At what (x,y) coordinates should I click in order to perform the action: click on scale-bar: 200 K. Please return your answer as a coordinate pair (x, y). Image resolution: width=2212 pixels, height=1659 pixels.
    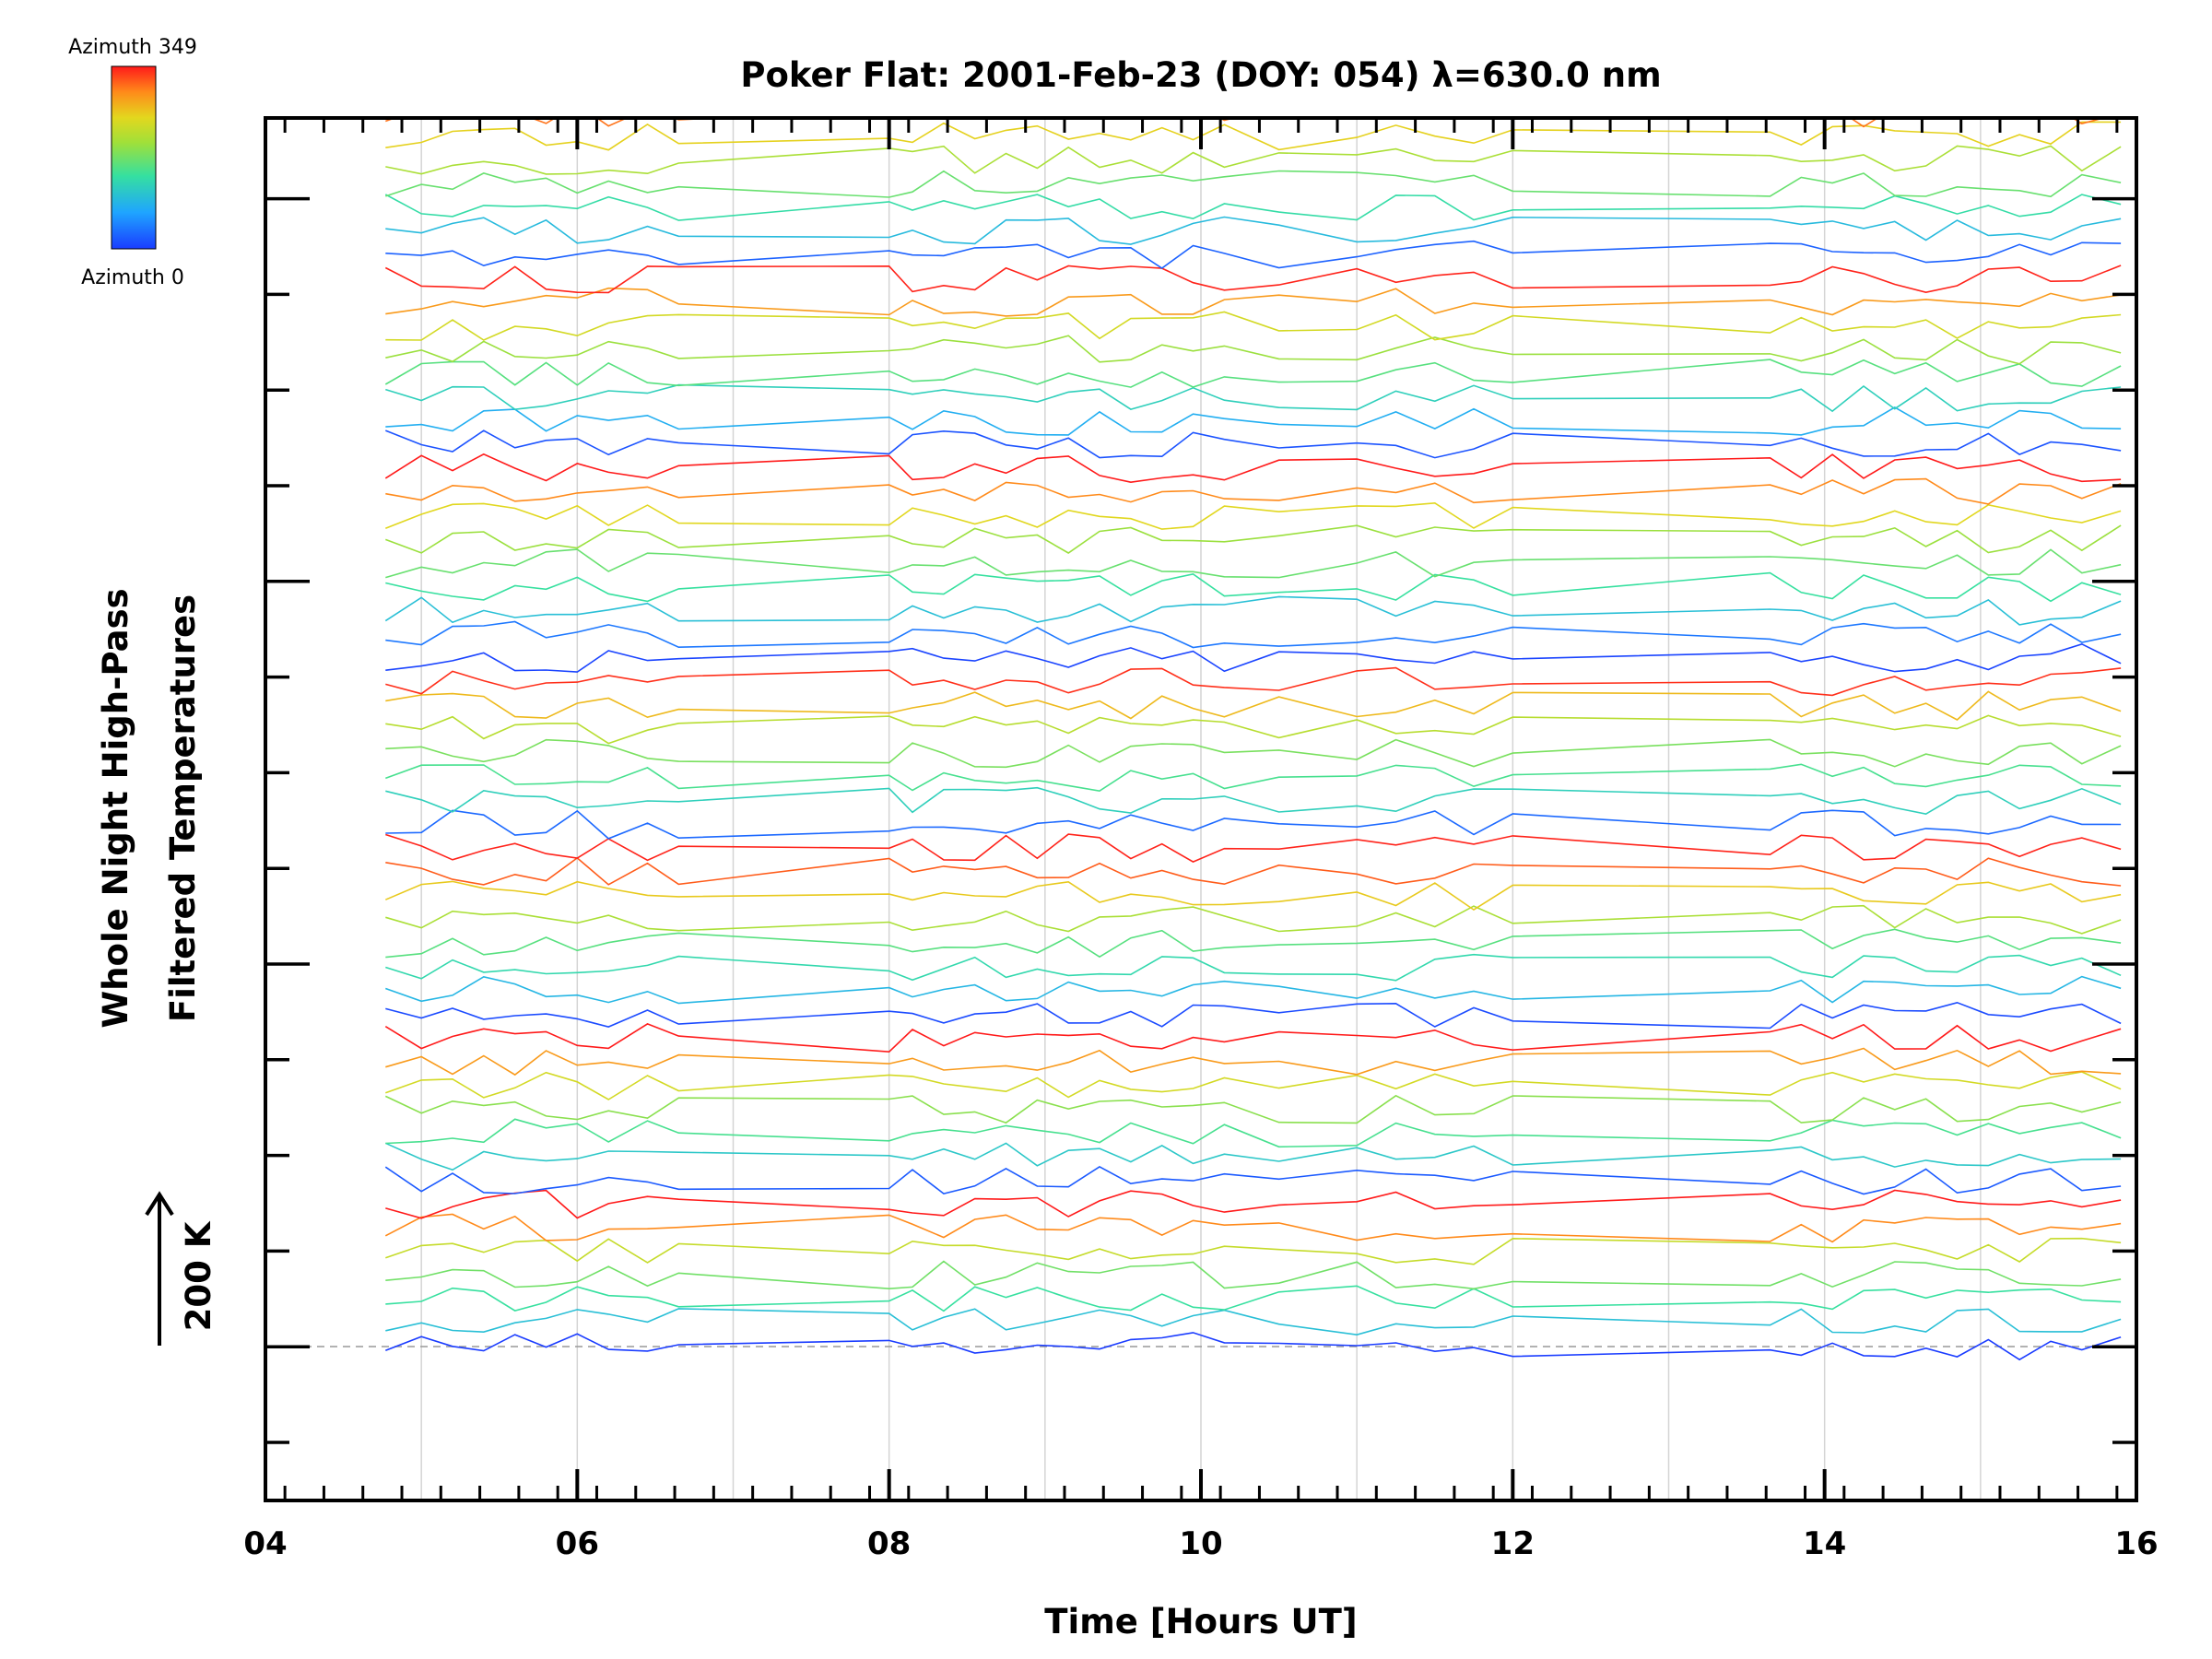
    Looking at the image, I should click on (181, 1268).